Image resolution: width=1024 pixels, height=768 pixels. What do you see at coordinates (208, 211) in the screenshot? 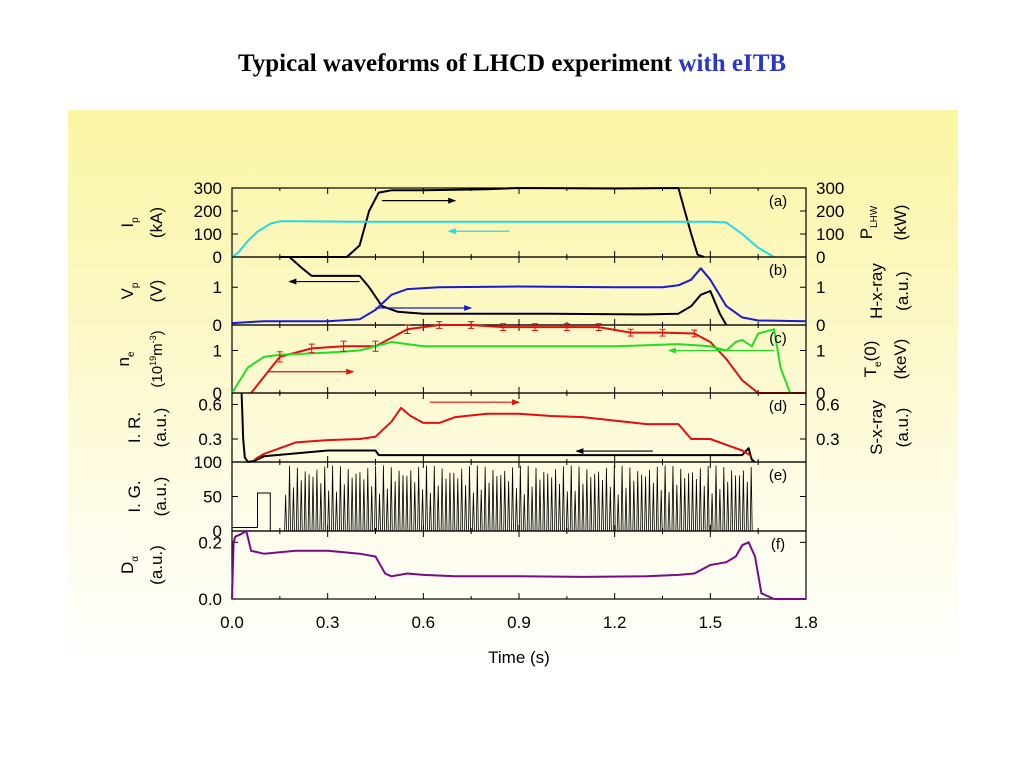
I see `y-tick-label: 200` at bounding box center [208, 211].